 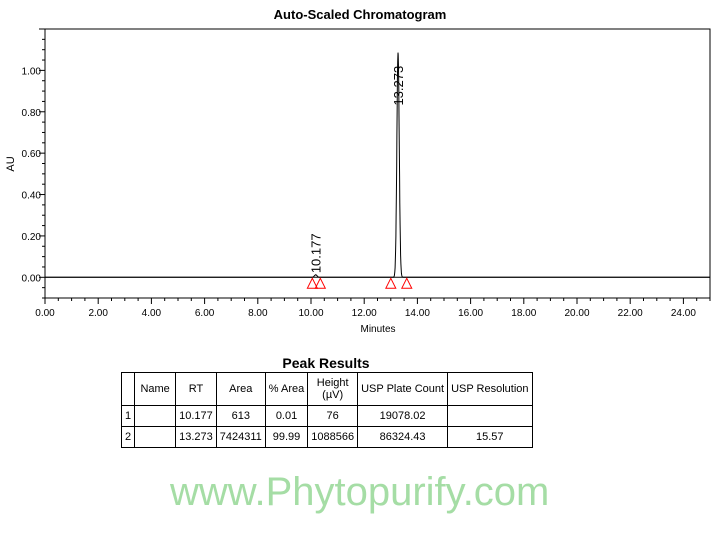 I want to click on table-cell: 7424311, so click(x=240, y=437).